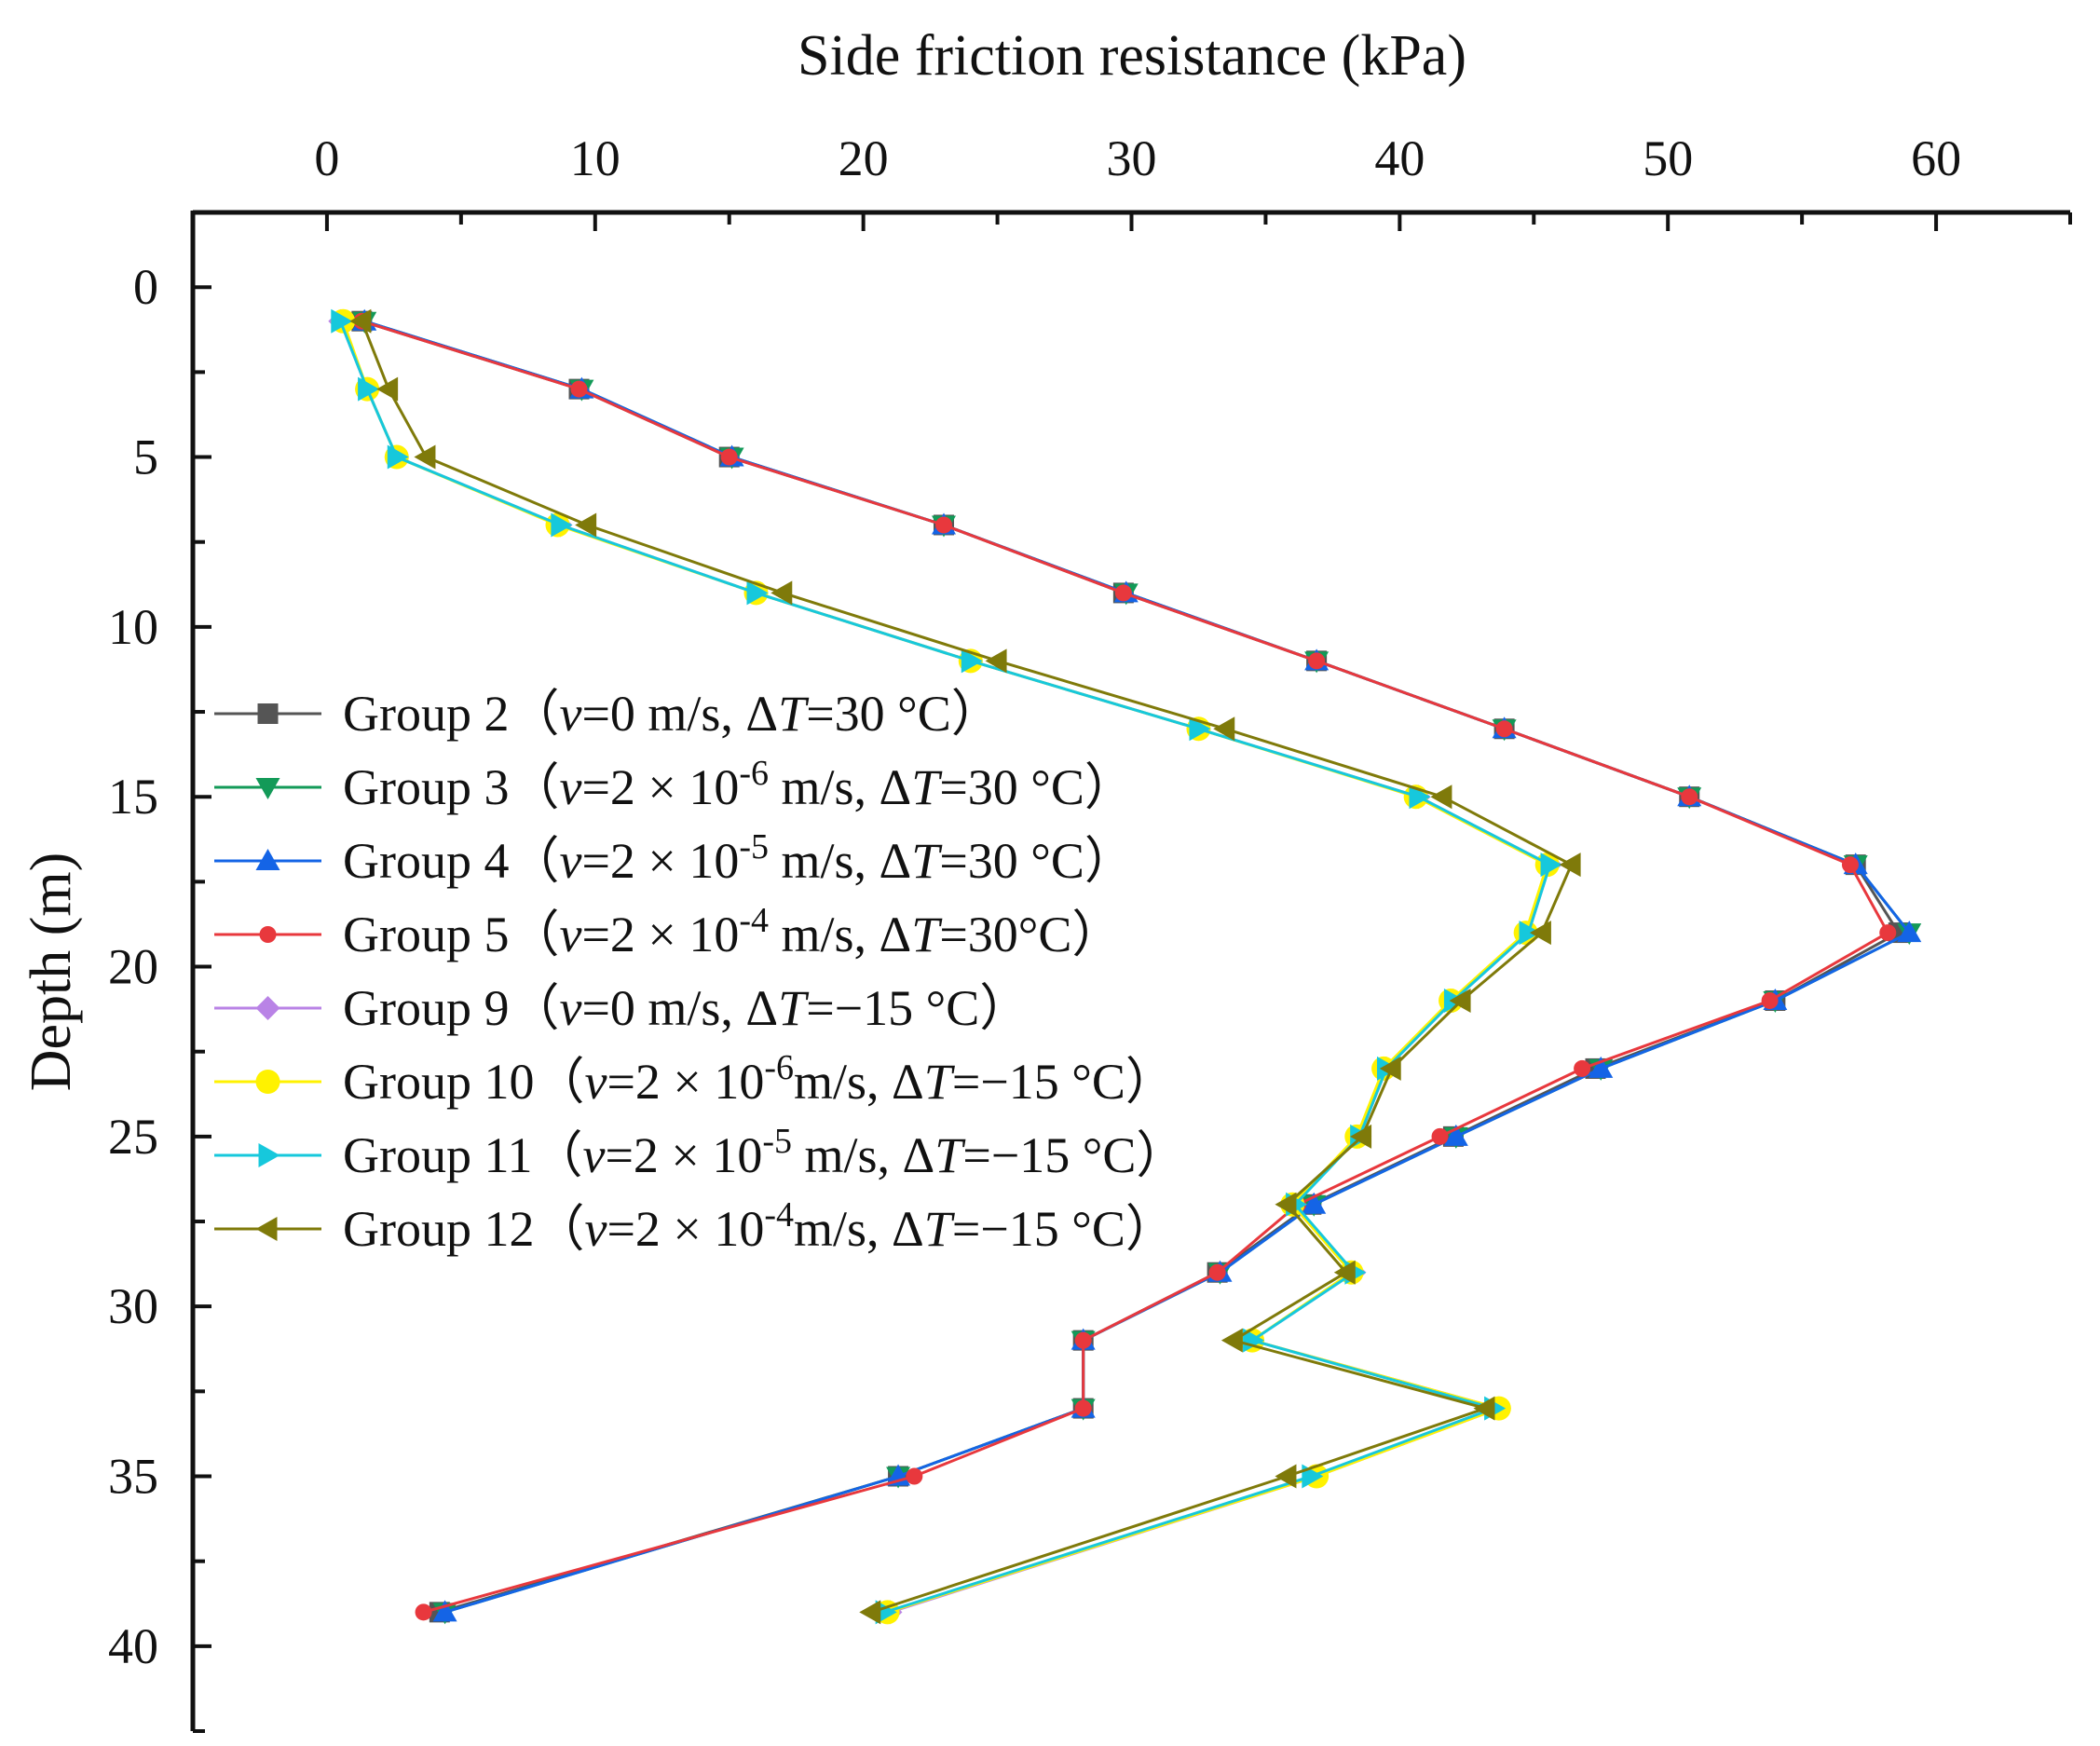 The image size is (2100, 1746). What do you see at coordinates (1668, 158) in the screenshot?
I see `x-tick-label: 50` at bounding box center [1668, 158].